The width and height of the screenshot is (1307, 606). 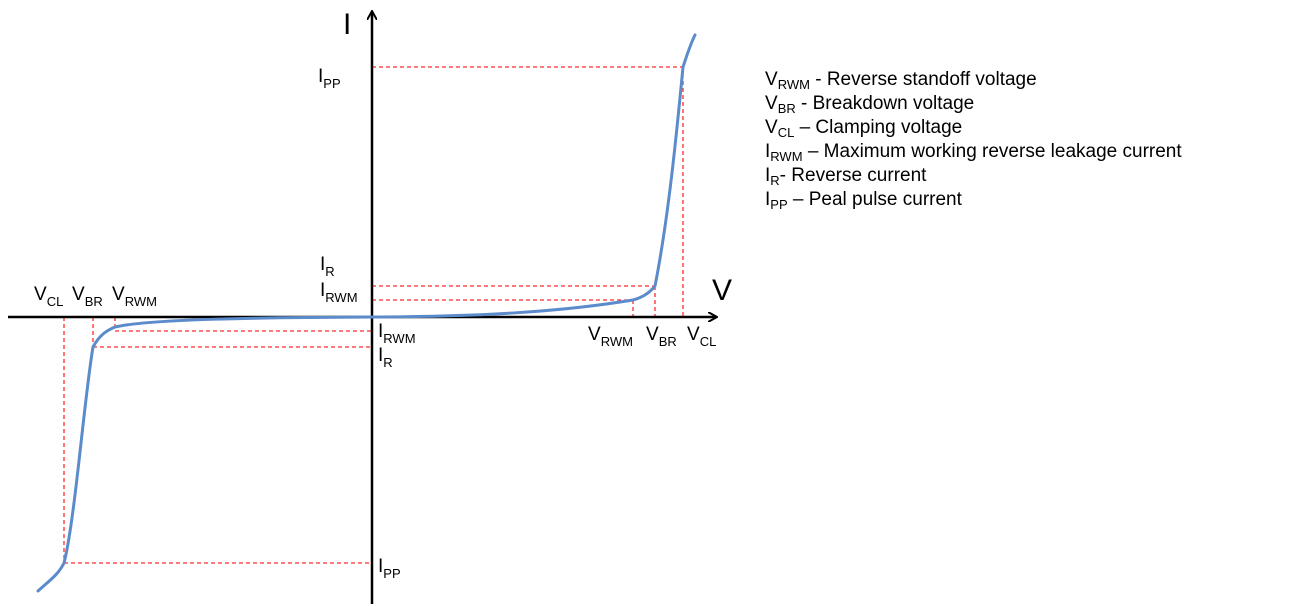 I want to click on ipp-top-label: IPP, so click(x=329, y=78).